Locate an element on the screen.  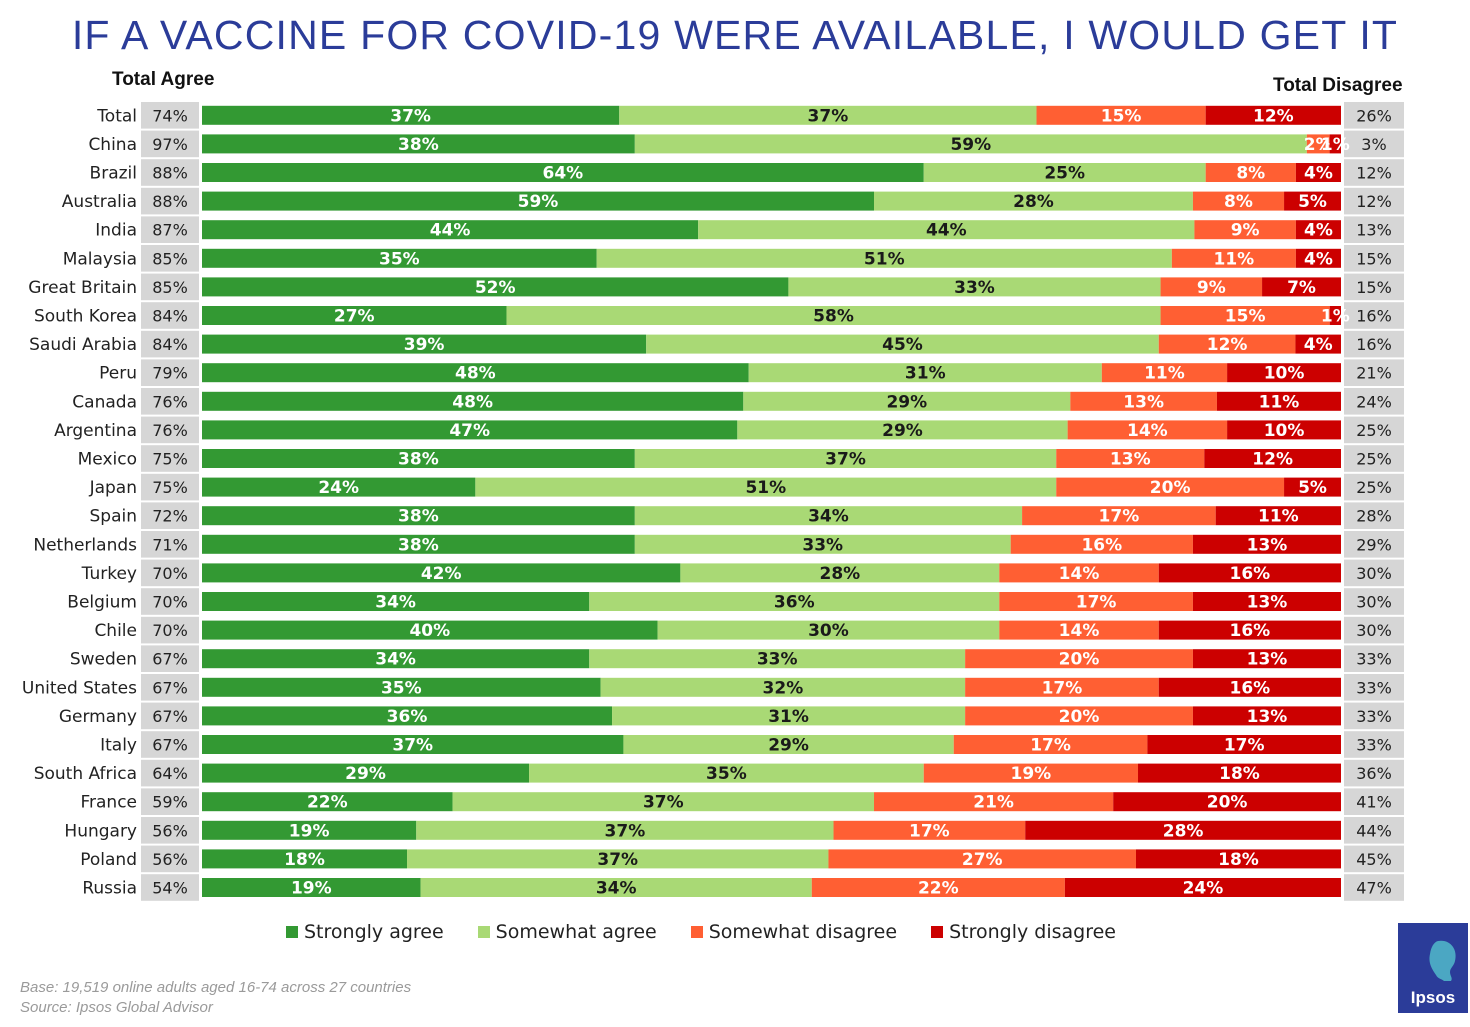
total-agree-value: 59% is located at coordinates (170, 802).